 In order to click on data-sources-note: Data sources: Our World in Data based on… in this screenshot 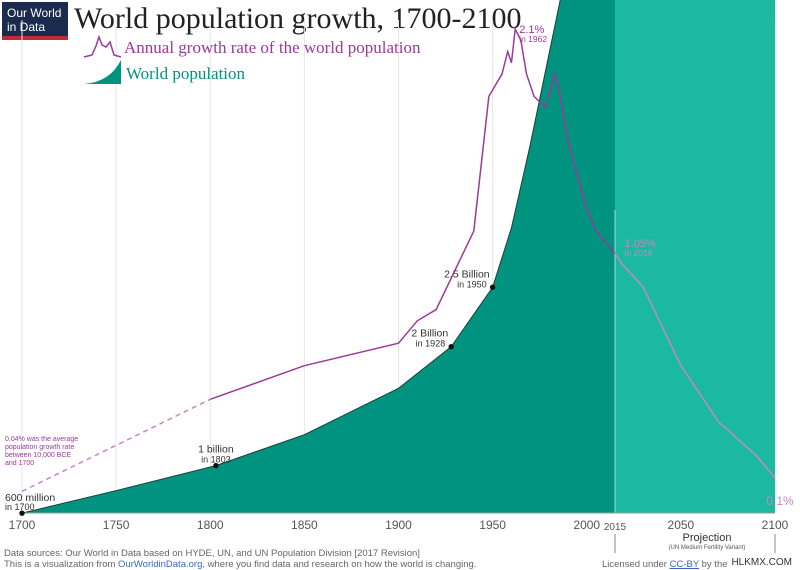, I will do `click(212, 553)`.